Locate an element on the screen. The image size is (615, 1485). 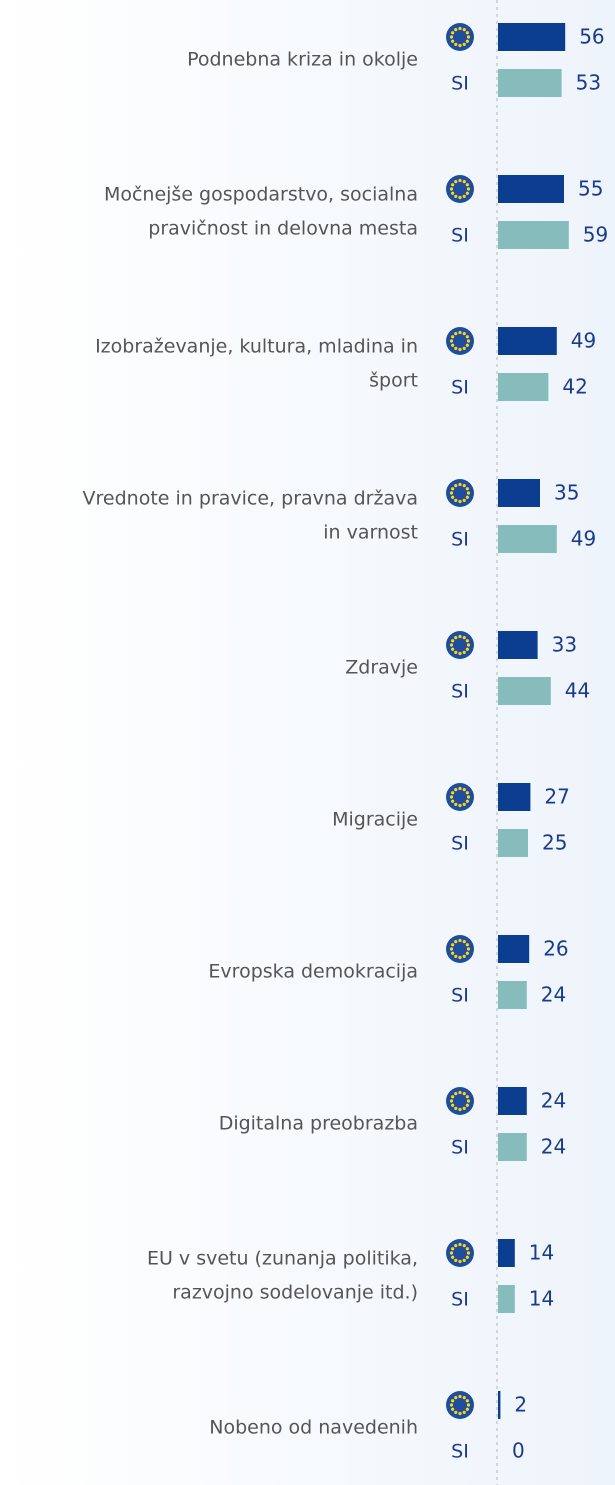
category-label: Digitalna preobrazba is located at coordinates (318, 1124).